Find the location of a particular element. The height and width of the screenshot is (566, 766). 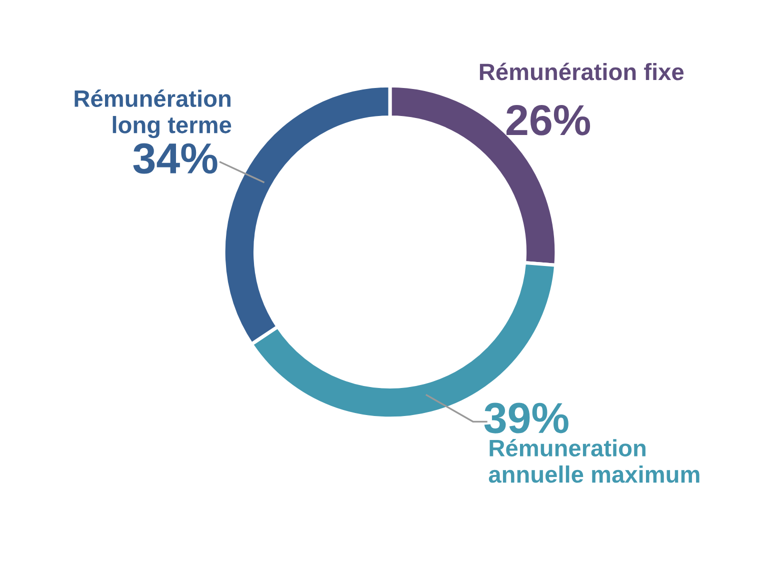

data-label: 39% is located at coordinates (526, 418).